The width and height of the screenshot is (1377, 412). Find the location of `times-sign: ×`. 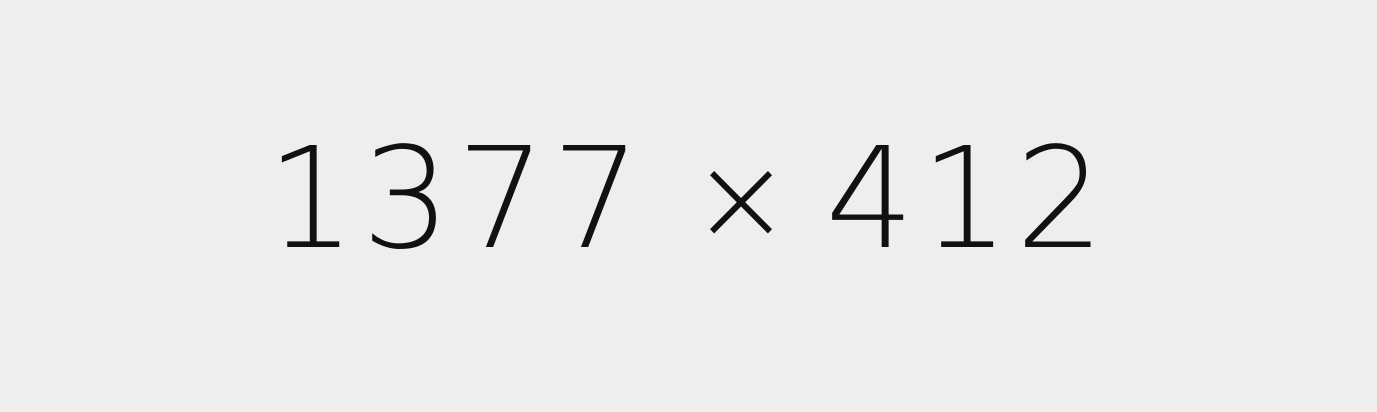

times-sign: × is located at coordinates (741, 199).